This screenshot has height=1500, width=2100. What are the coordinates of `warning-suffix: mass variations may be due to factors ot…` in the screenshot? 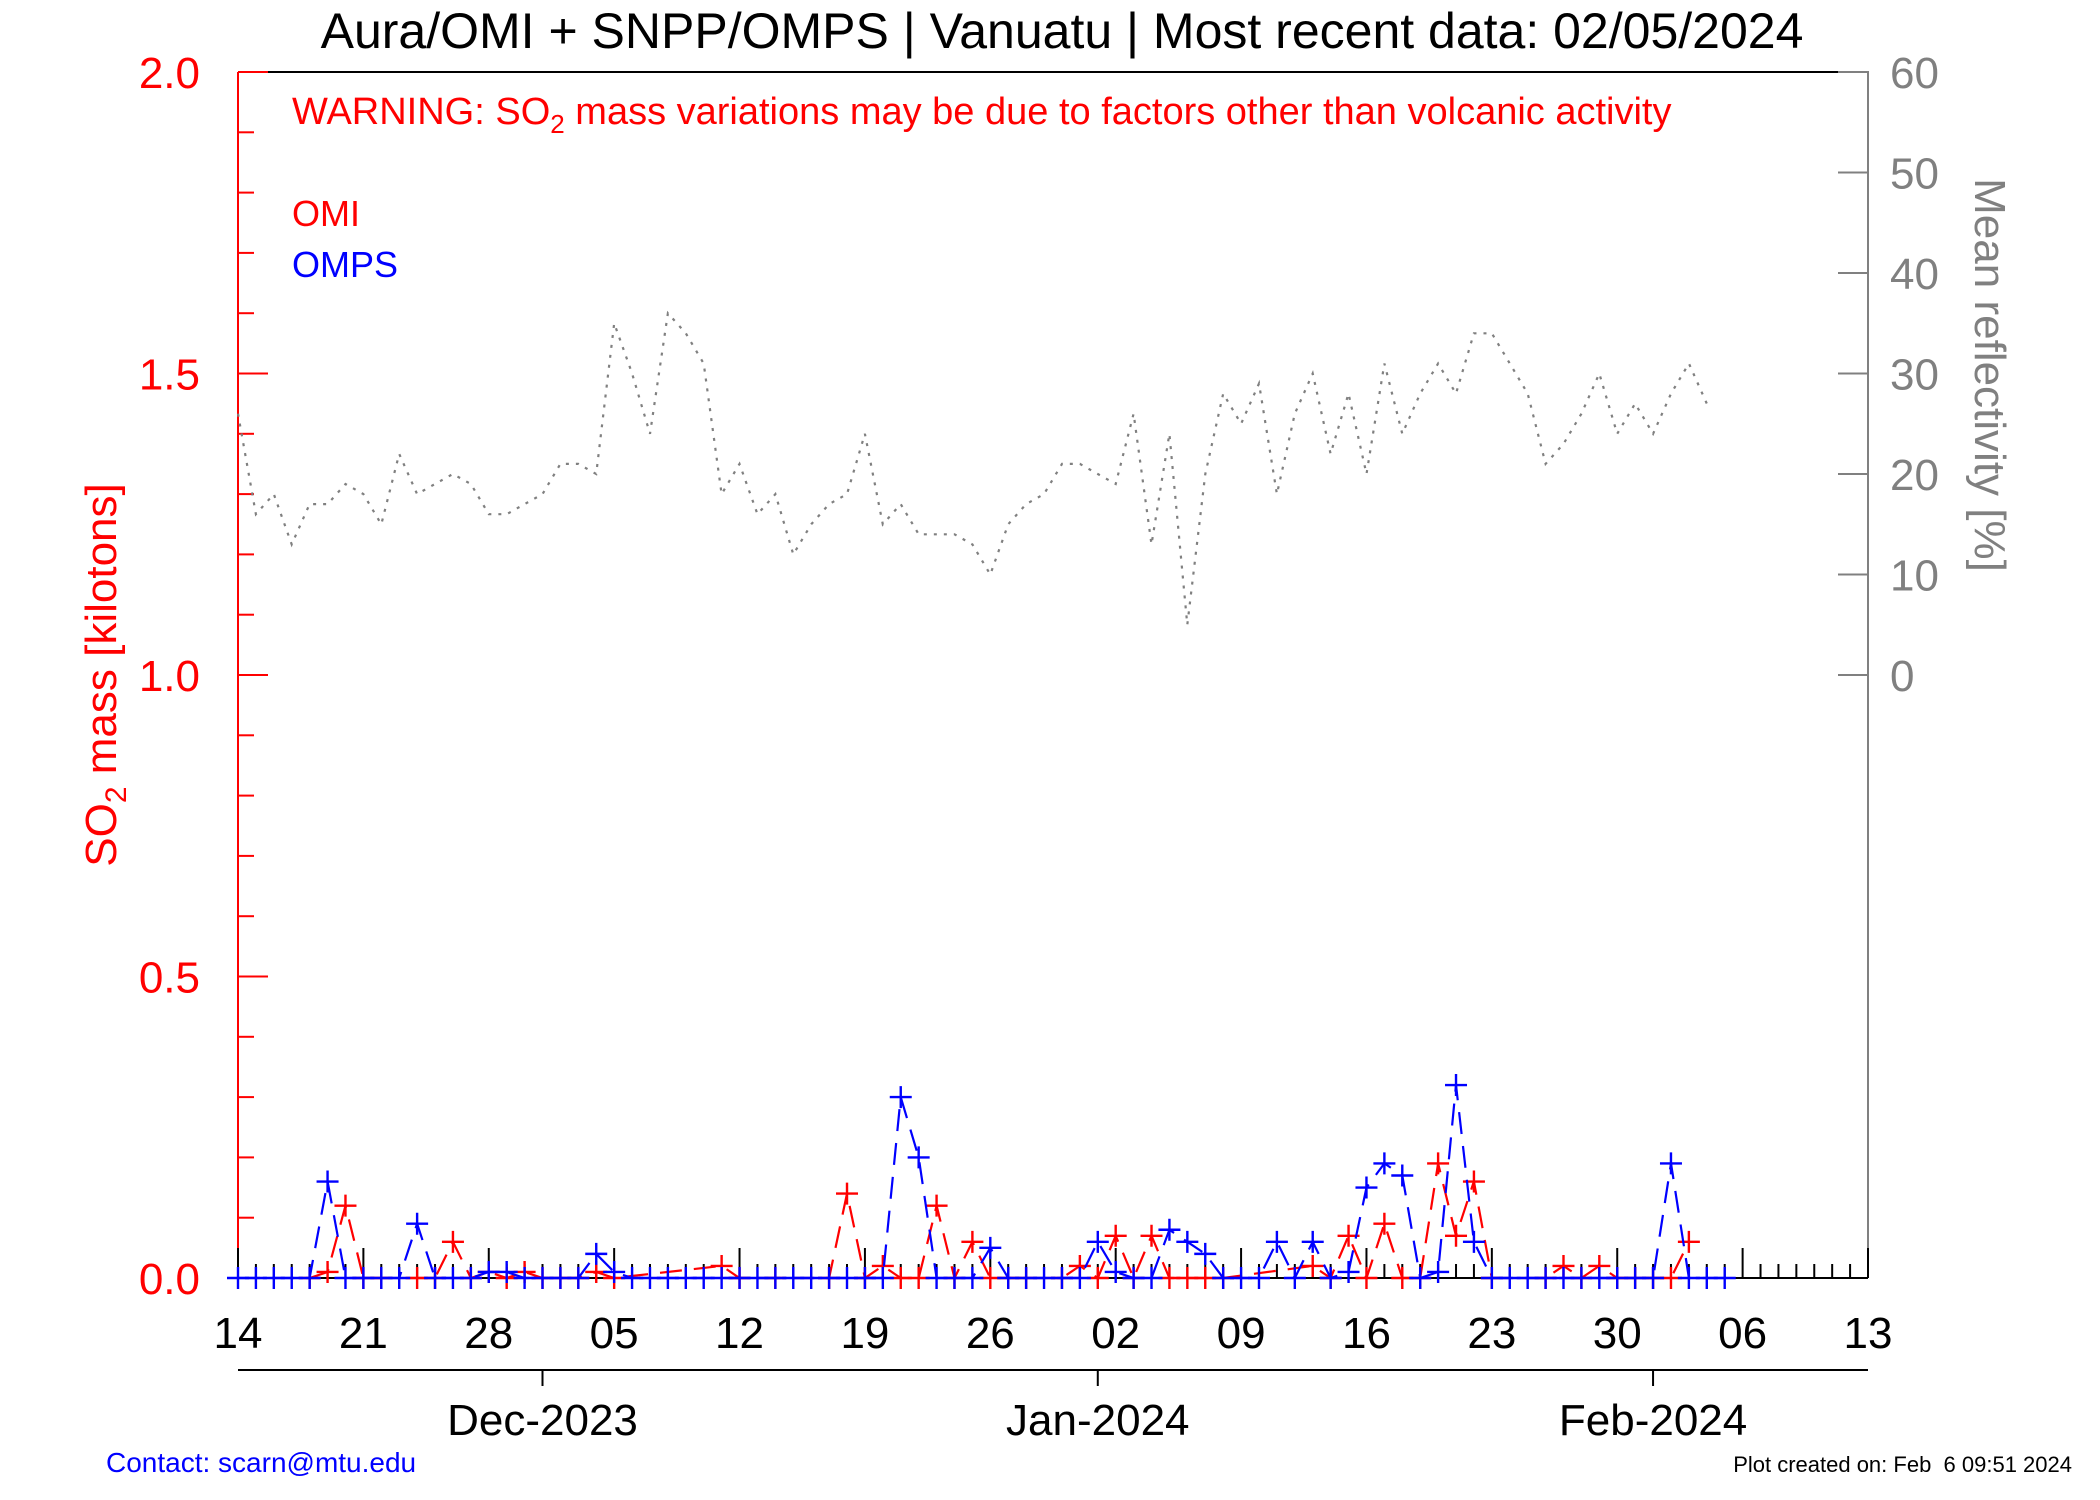 It's located at (1118, 112).